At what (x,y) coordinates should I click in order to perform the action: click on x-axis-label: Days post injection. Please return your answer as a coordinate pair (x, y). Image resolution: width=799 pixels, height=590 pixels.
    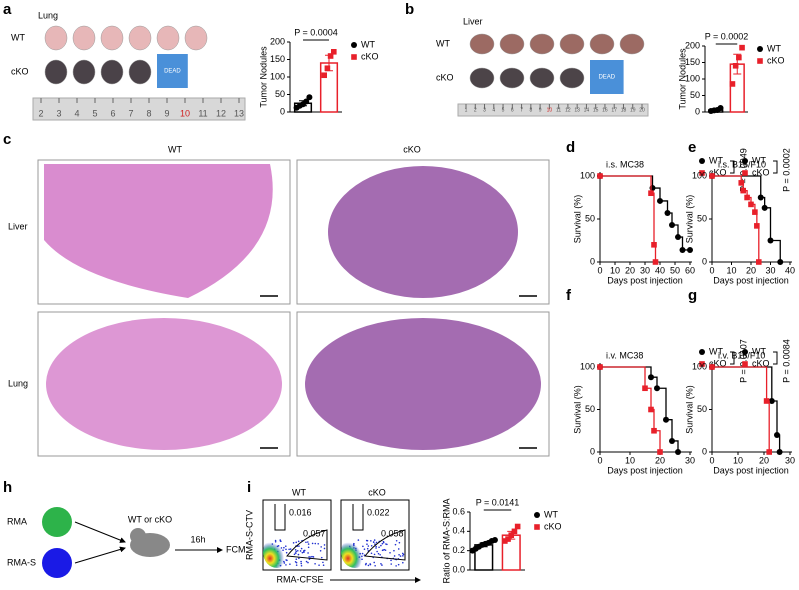
    Looking at the image, I should click on (645, 280).